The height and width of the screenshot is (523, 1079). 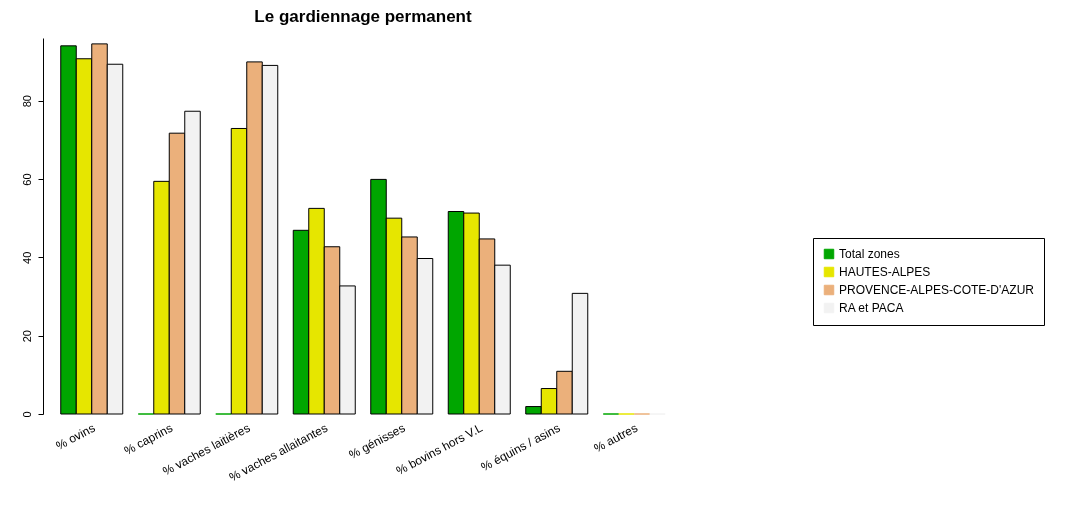 What do you see at coordinates (869, 254) in the screenshot?
I see `legend-label: Total zones` at bounding box center [869, 254].